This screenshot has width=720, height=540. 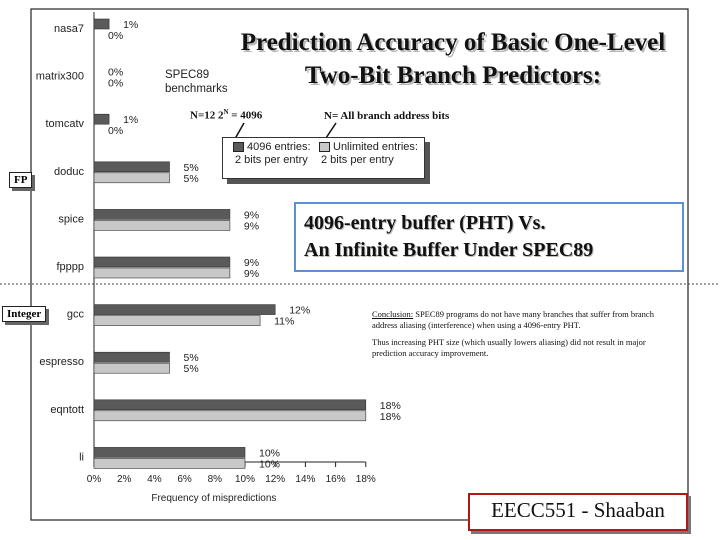 What do you see at coordinates (207, 115) in the screenshot?
I see `note-n12-text: N=12 2` at bounding box center [207, 115].